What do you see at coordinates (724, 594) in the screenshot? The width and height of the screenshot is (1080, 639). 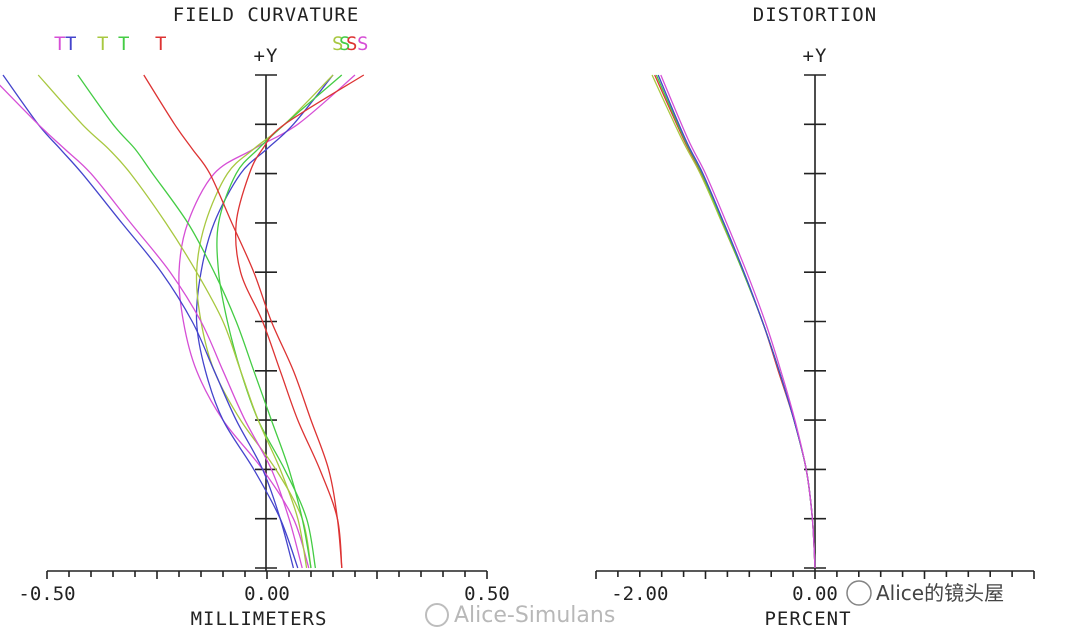 I see `distortion-tick-labels: -2.00 0.00` at bounding box center [724, 594].